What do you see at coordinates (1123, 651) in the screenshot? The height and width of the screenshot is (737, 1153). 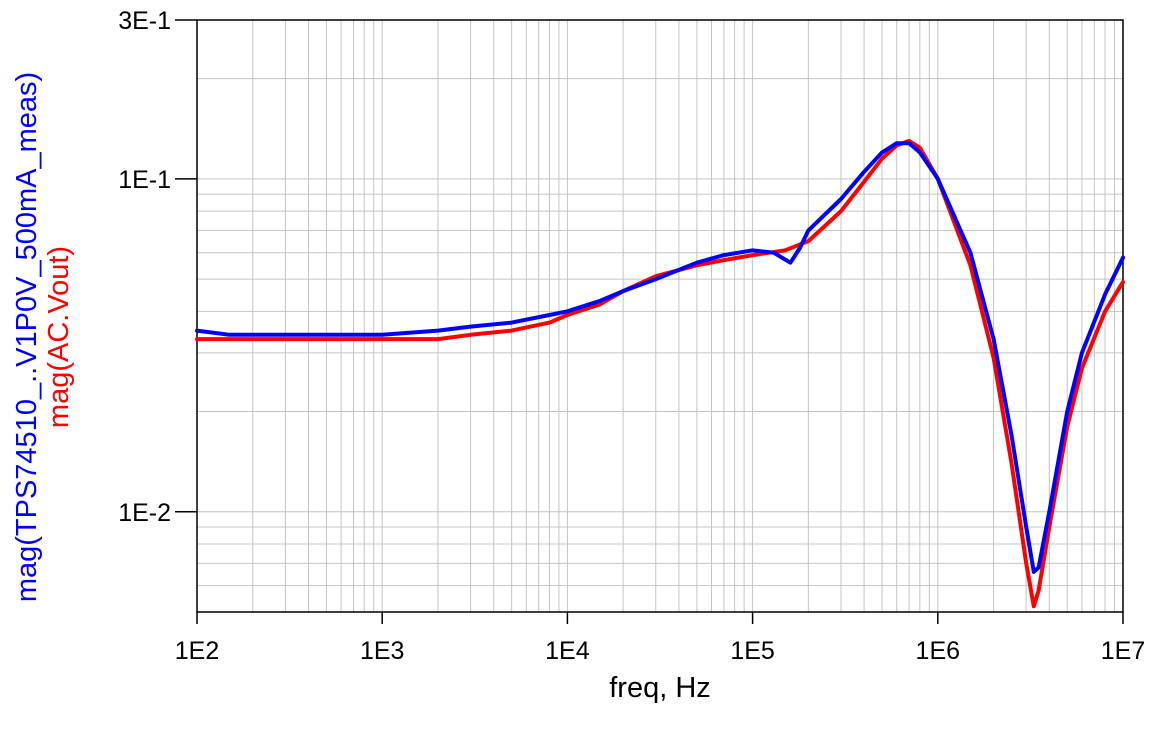 I see `x-tick-label: 1E7` at bounding box center [1123, 651].